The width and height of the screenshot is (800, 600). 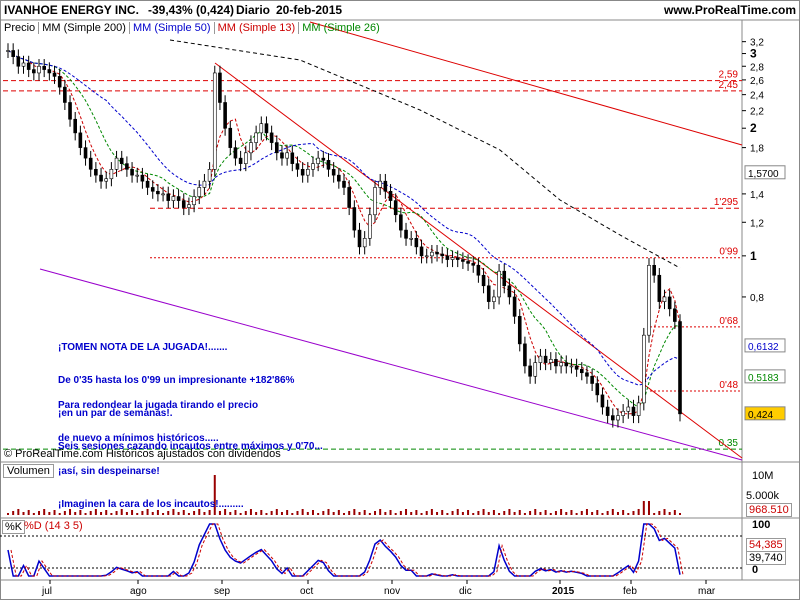 What do you see at coordinates (138, 591) in the screenshot?
I see `x-tick-label: ago` at bounding box center [138, 591].